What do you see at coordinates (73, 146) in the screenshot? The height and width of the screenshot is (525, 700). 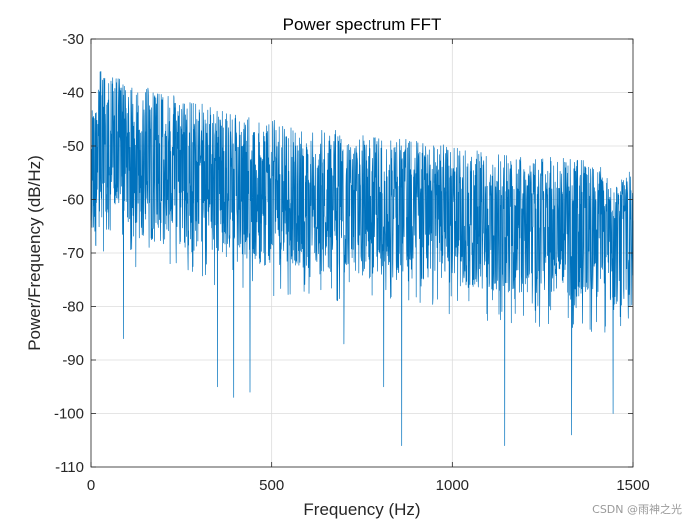 I see `y-tick-label: -50` at bounding box center [73, 146].